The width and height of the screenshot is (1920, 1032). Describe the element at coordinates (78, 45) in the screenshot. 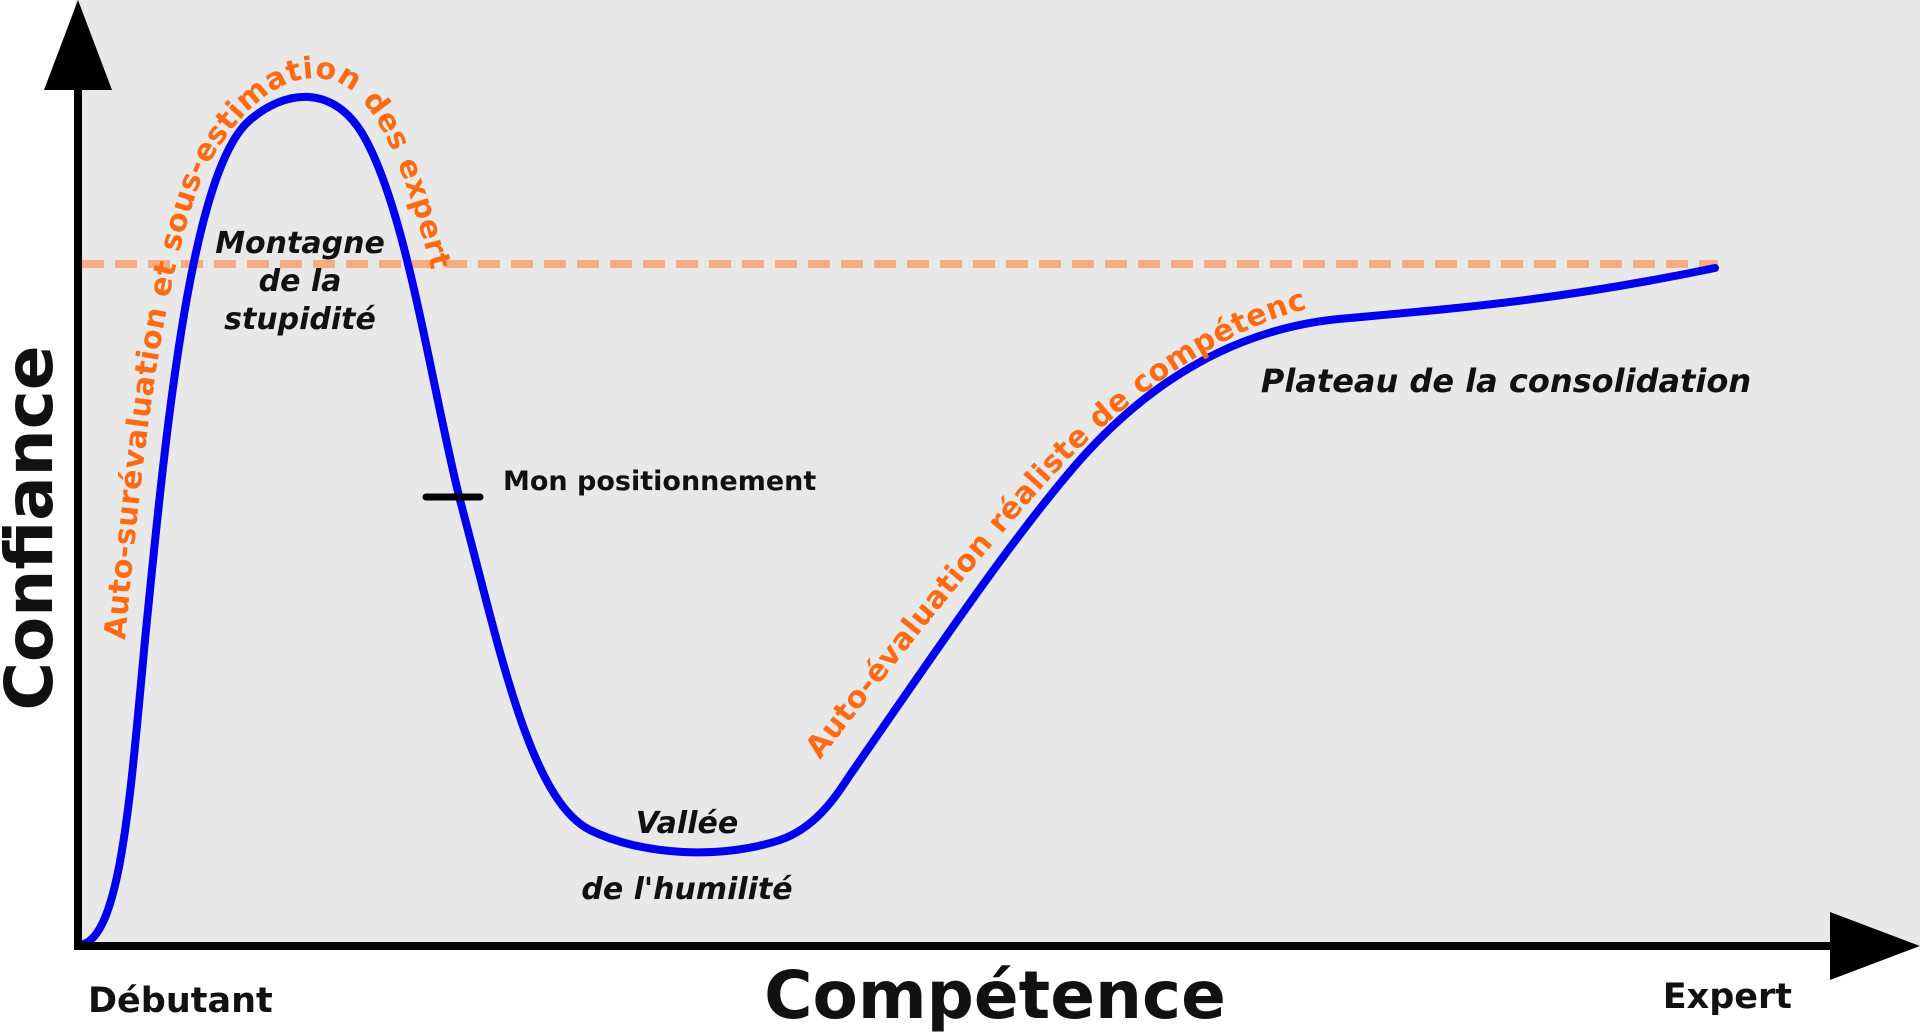

I see `y-axis-arrowhead` at that location.